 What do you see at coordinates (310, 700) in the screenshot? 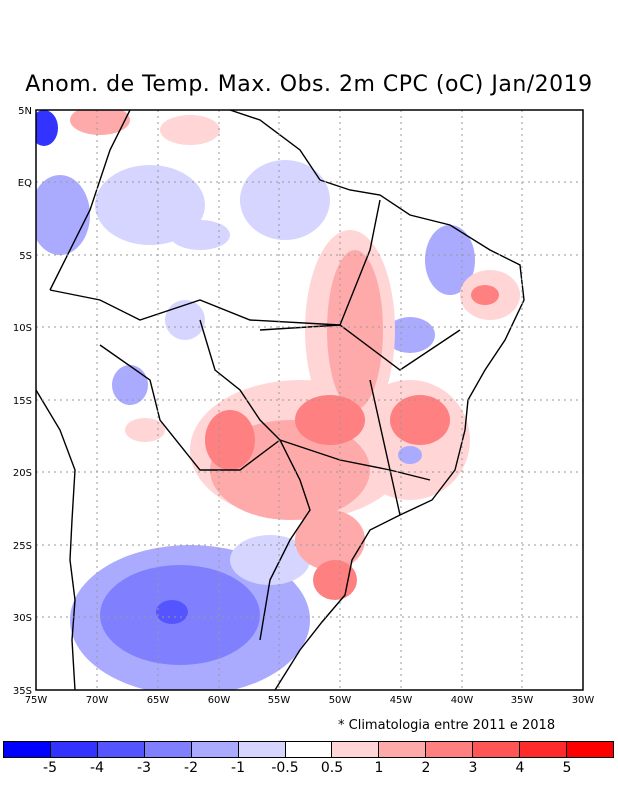
I see `lon-axis: 75W 70W 65W 60W 55W 50W 45W 40W 35W 30W` at bounding box center [310, 700].